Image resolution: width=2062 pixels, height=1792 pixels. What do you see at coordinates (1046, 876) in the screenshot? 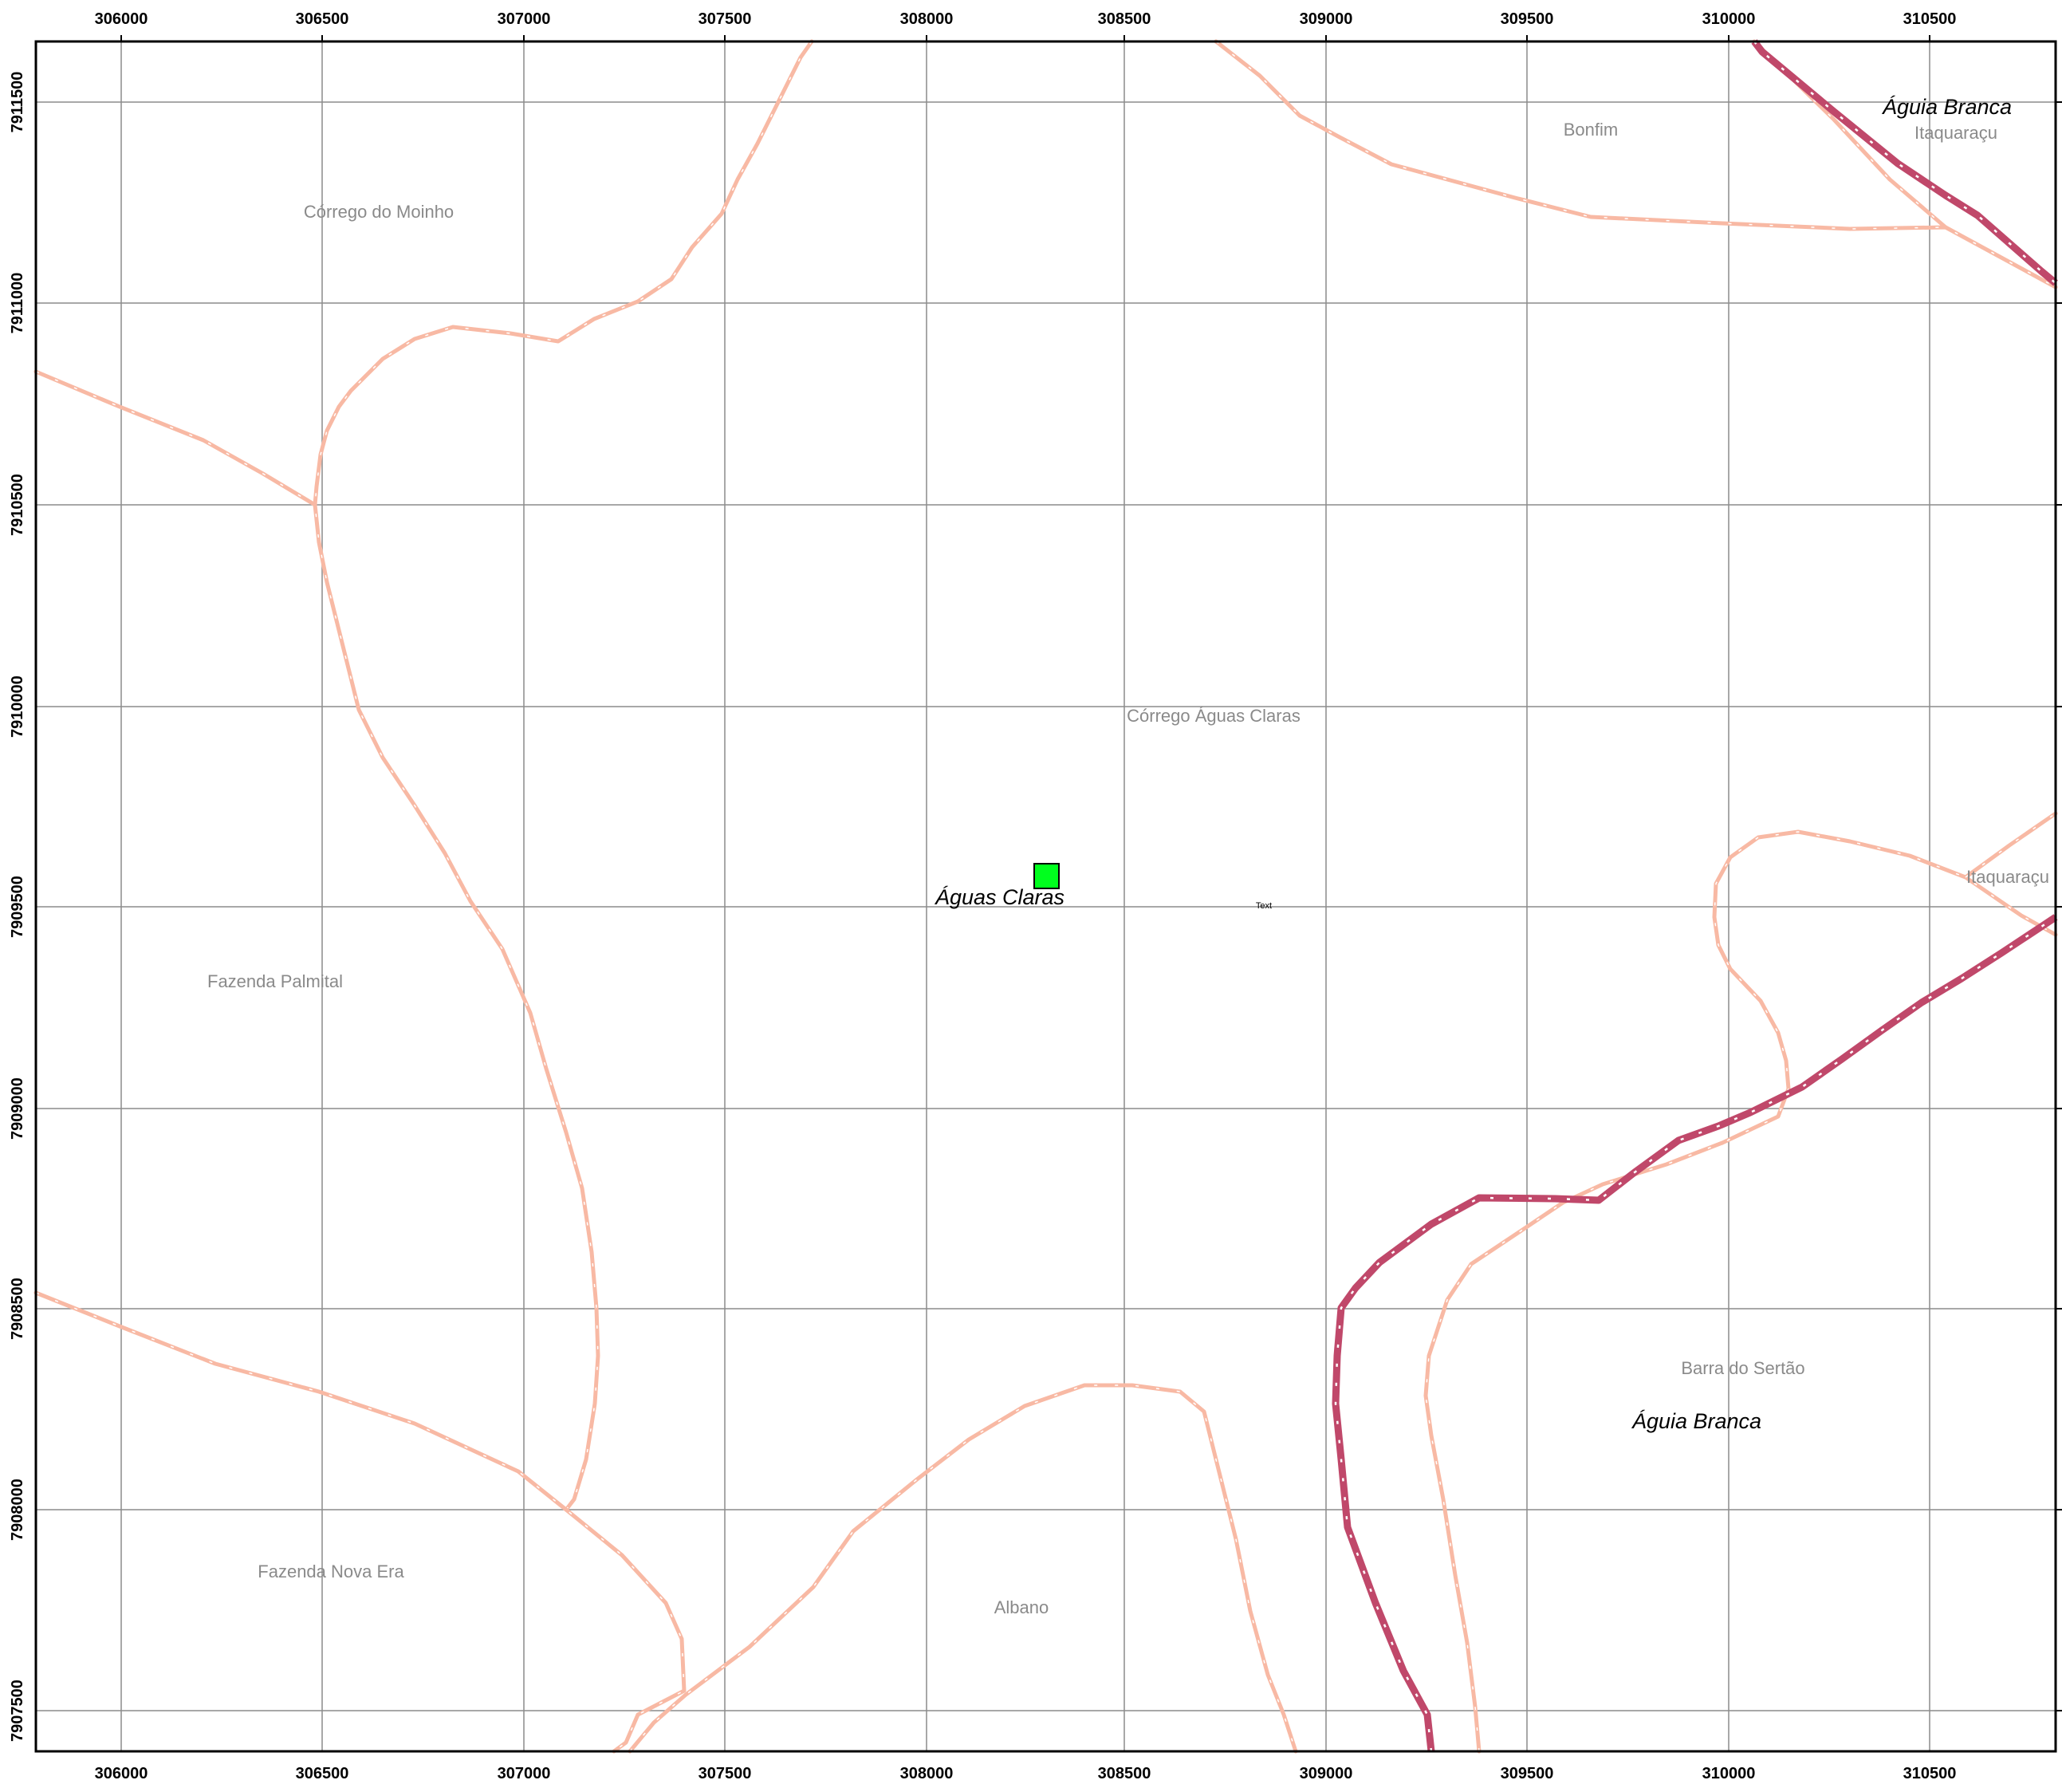
I see `green-square-marker-icon` at bounding box center [1046, 876].